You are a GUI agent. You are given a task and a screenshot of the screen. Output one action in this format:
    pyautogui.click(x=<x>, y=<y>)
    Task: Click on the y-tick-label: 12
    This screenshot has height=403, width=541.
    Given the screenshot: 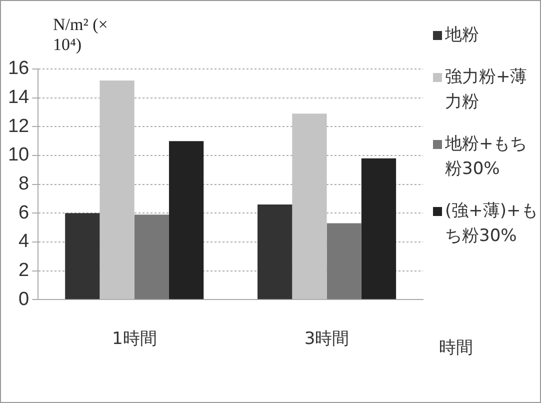 What is the action you would take?
    pyautogui.click(x=19, y=126)
    